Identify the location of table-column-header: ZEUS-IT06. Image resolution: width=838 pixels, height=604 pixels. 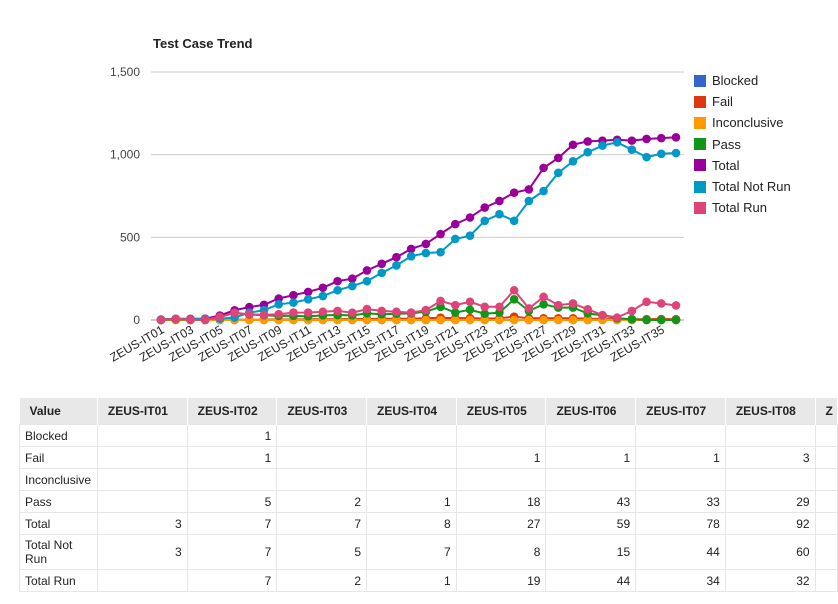
(591, 411).